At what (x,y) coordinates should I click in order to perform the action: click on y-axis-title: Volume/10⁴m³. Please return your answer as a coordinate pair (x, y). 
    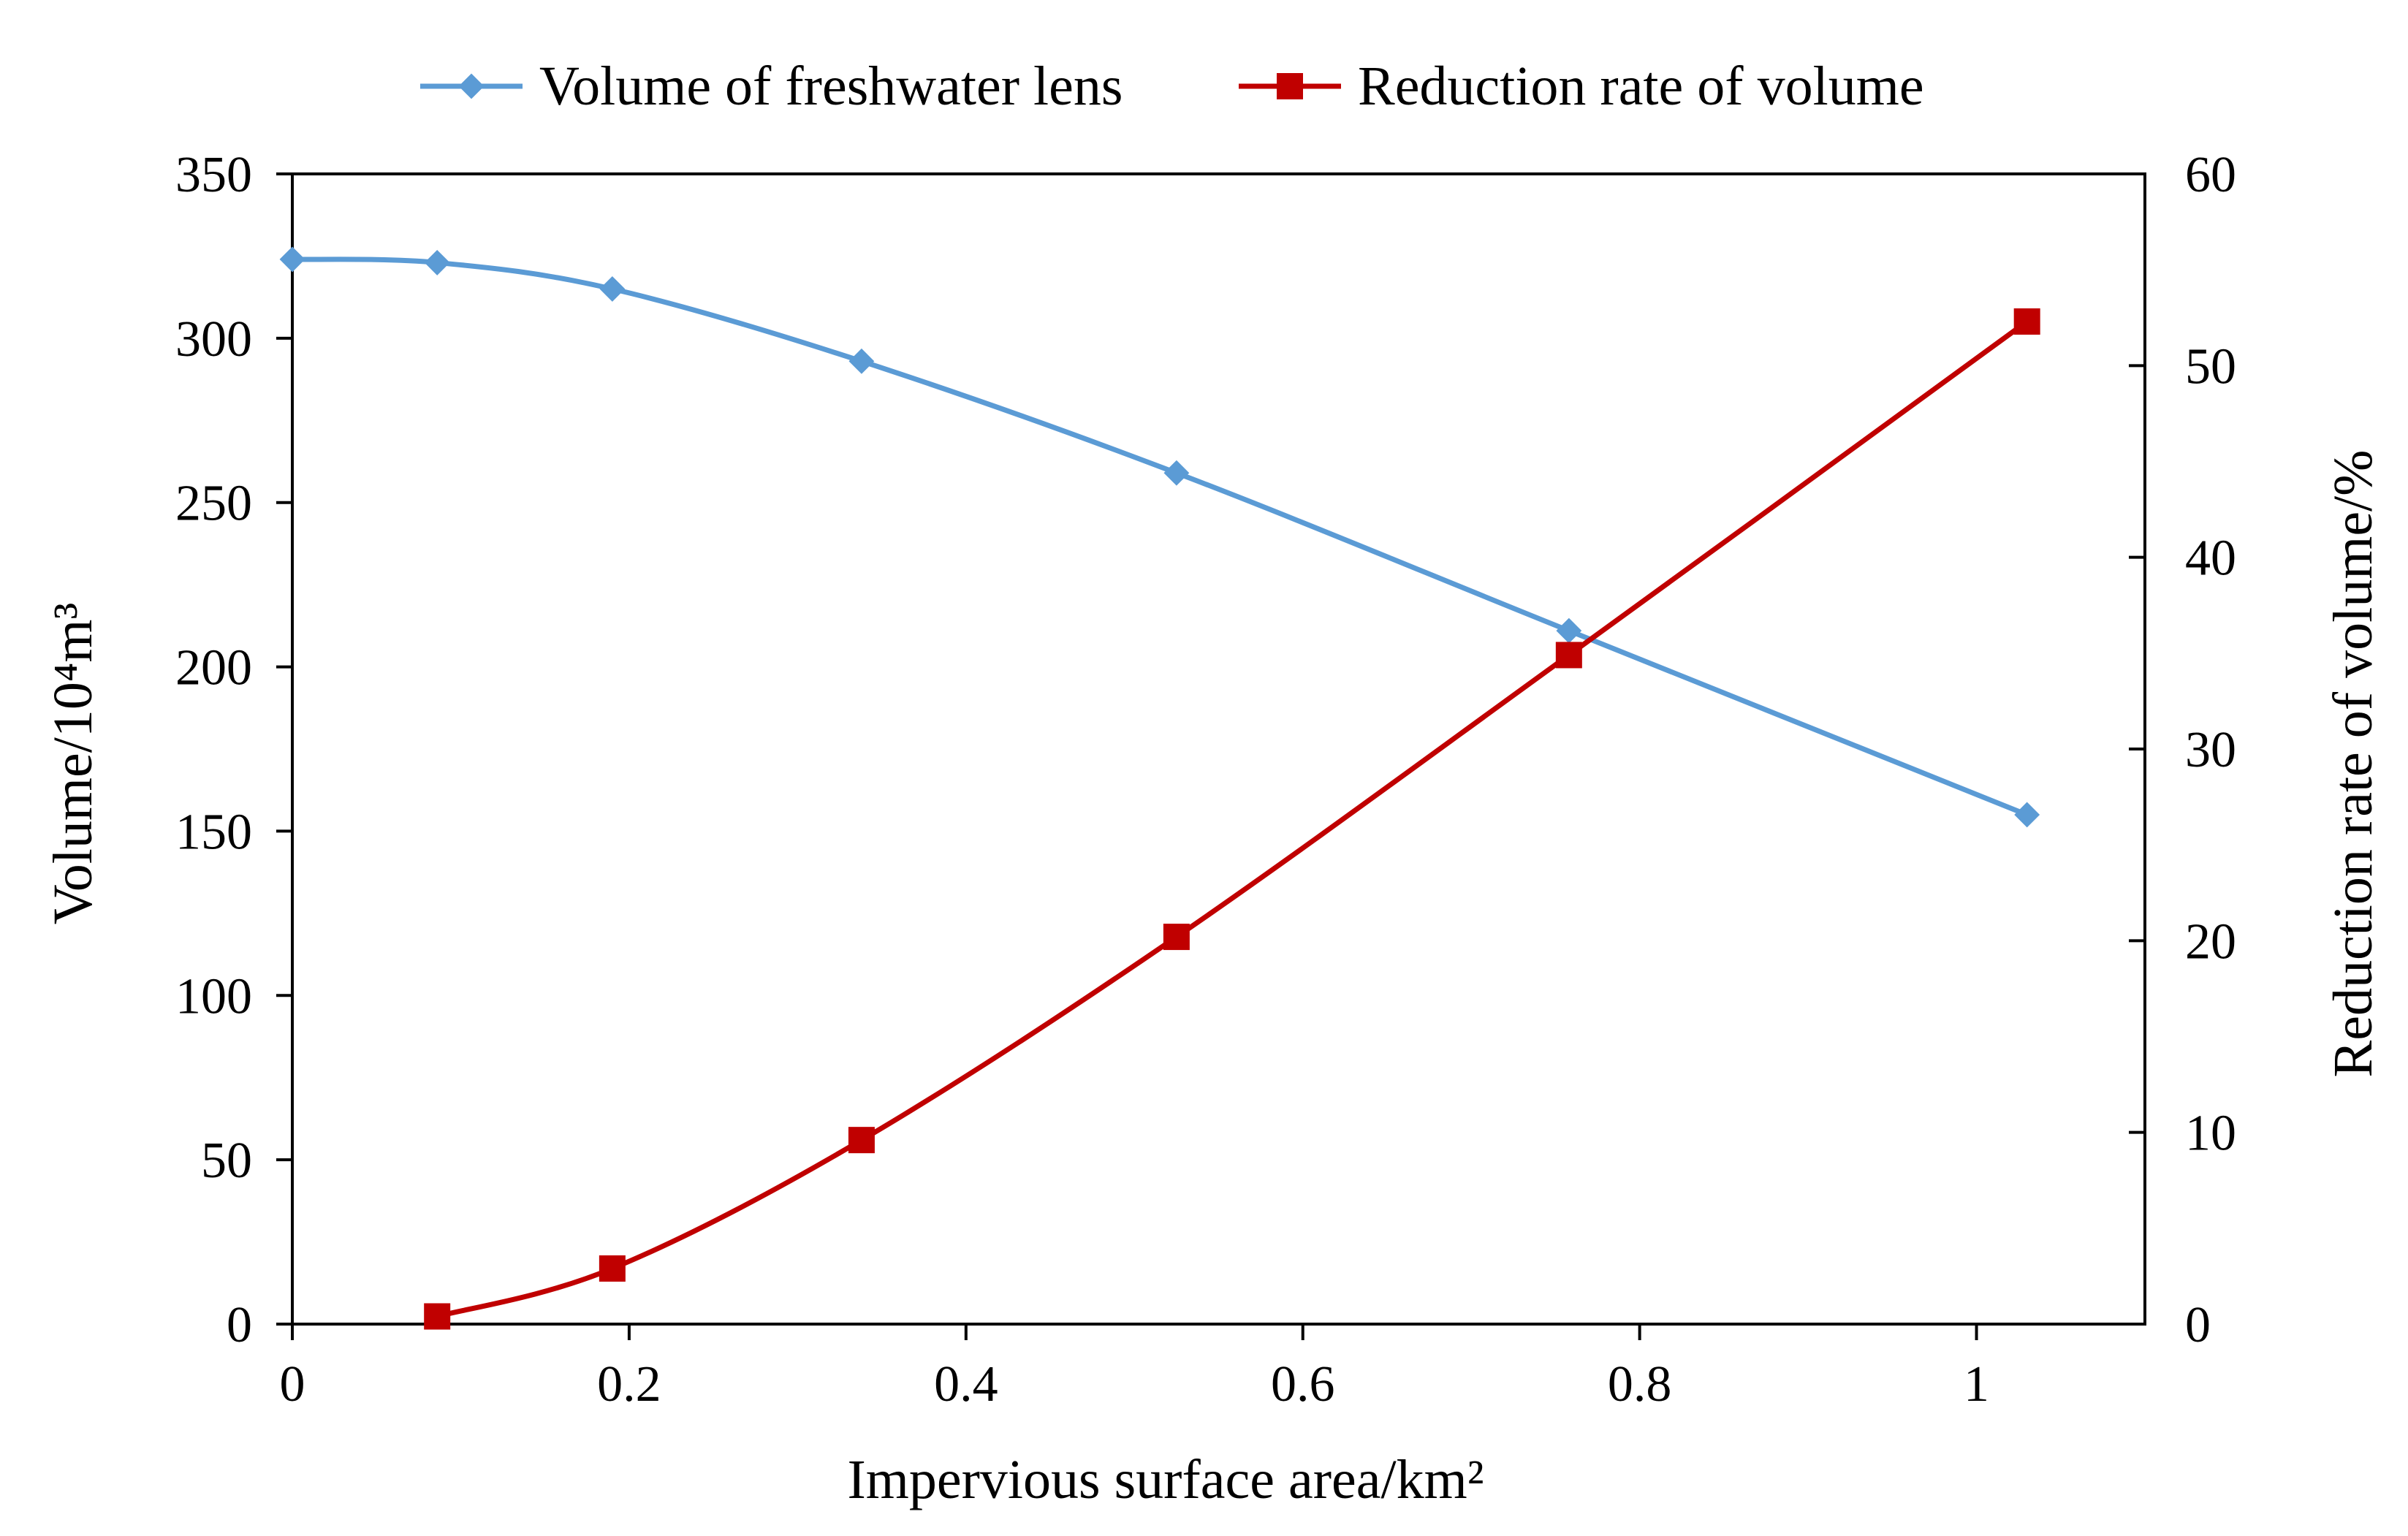
    Looking at the image, I should click on (73, 764).